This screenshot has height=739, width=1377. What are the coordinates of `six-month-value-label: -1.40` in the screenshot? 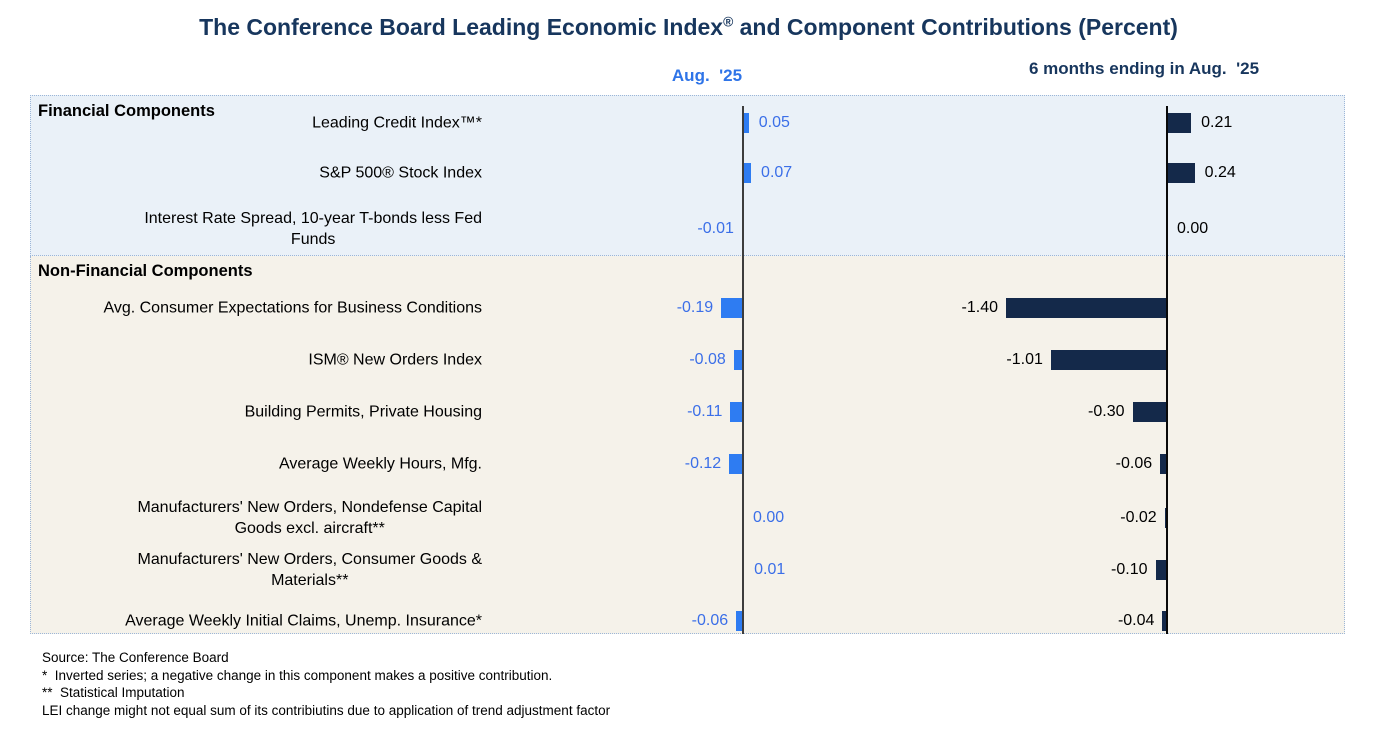 It's located at (979, 307).